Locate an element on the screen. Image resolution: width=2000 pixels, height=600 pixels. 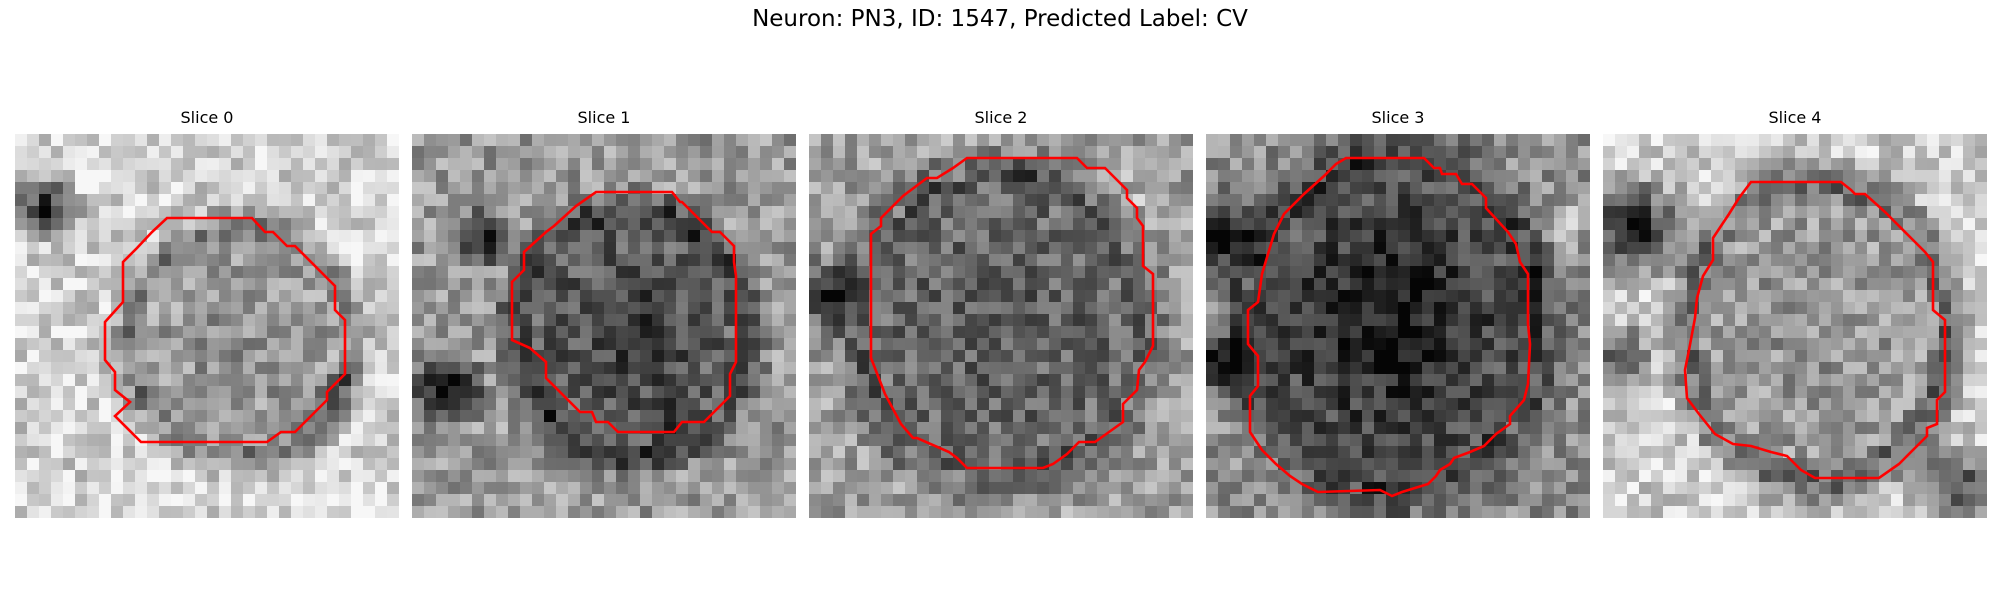
slice-title-2: Slice 2 is located at coordinates (1001, 117).